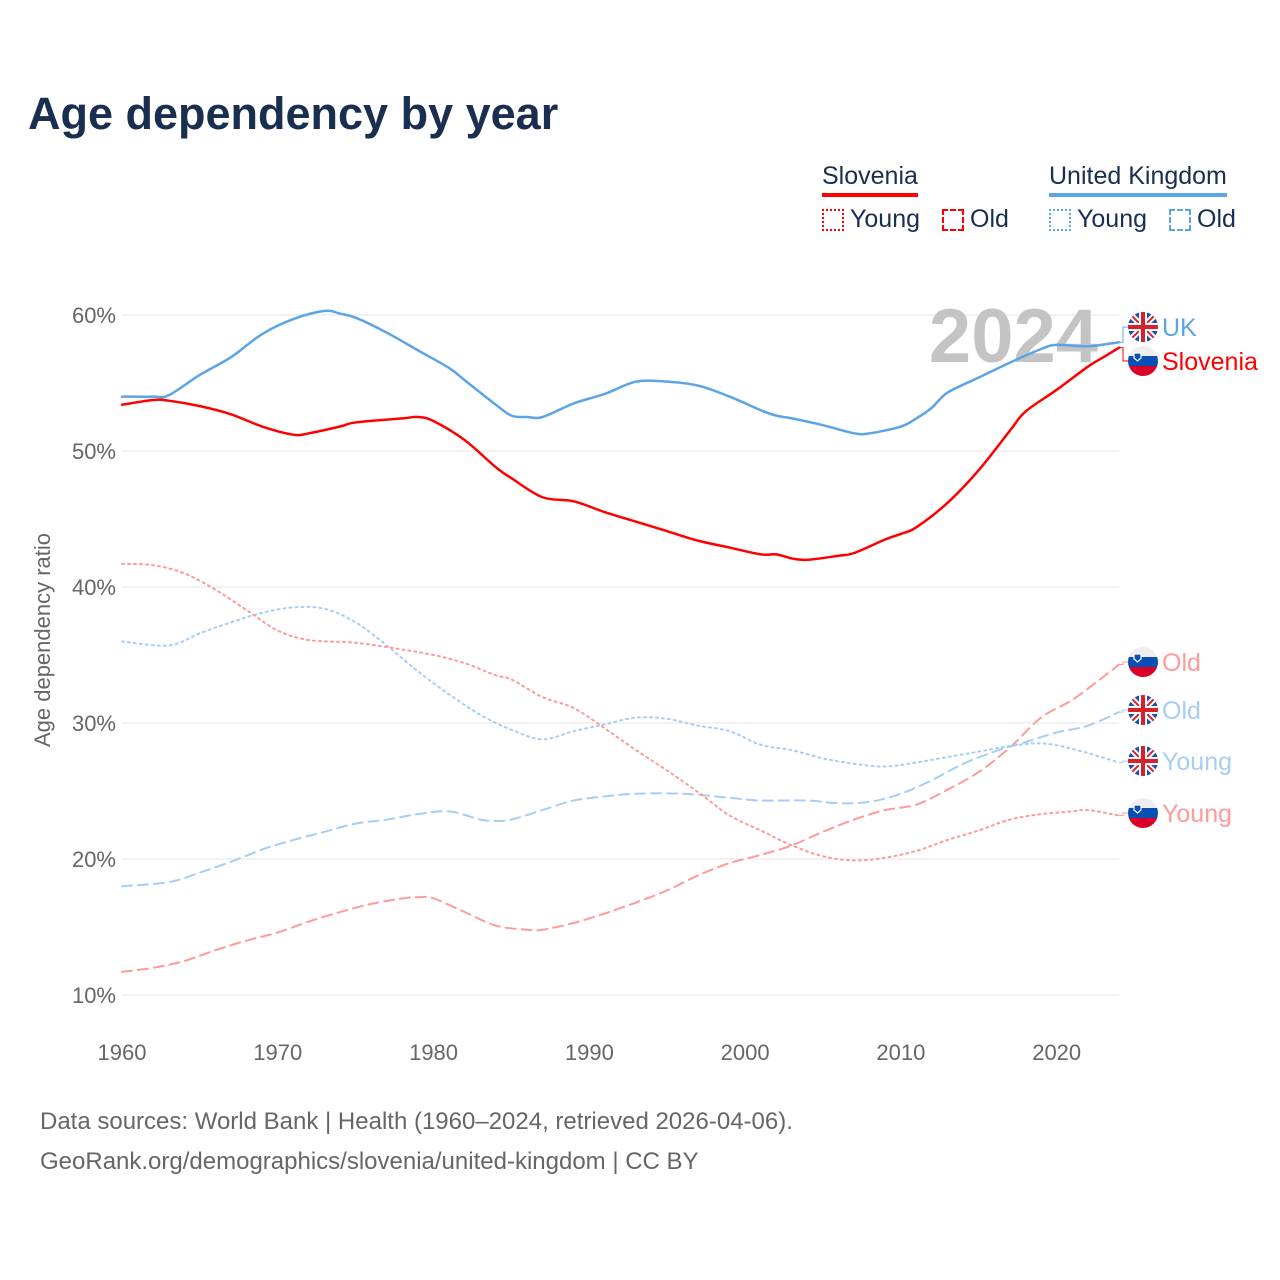 The image size is (1280, 1280). I want to click on series-end-label: Slovenia, so click(1210, 362).